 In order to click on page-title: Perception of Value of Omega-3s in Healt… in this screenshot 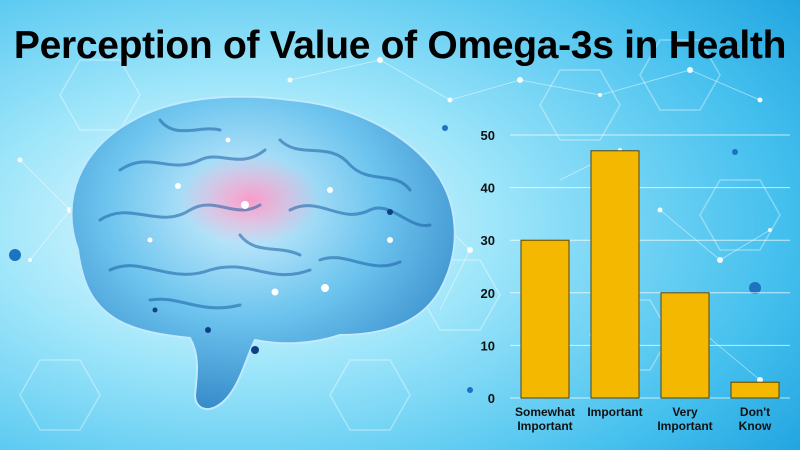, I will do `click(400, 45)`.